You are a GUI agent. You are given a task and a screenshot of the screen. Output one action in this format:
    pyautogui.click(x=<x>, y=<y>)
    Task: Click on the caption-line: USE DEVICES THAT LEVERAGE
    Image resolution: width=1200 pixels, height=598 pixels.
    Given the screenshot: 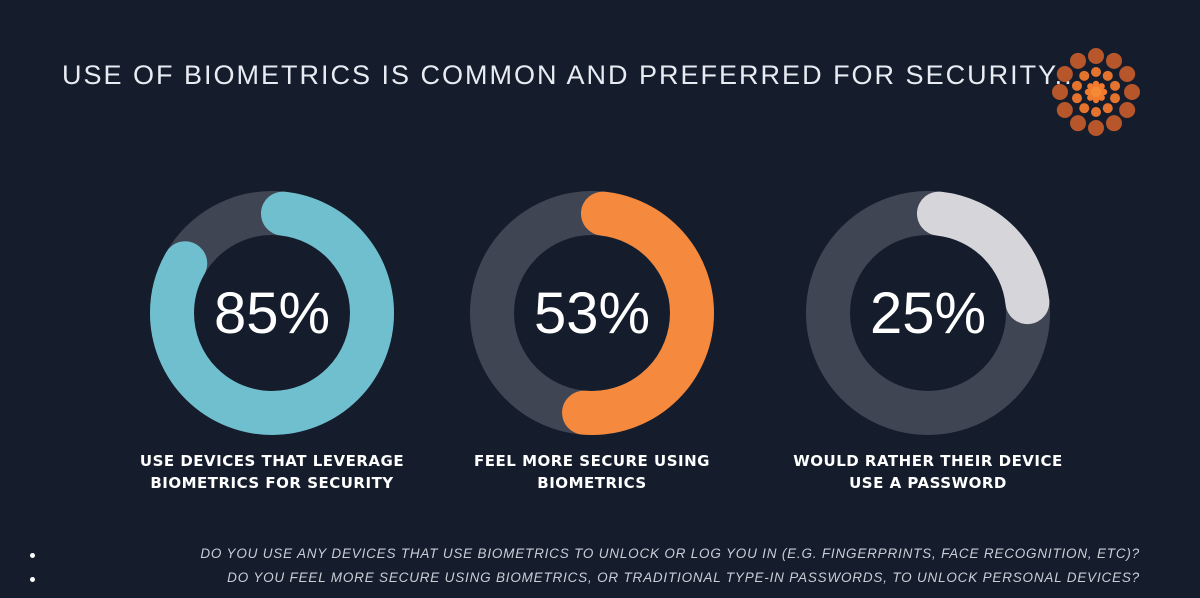 What is the action you would take?
    pyautogui.click(x=272, y=461)
    